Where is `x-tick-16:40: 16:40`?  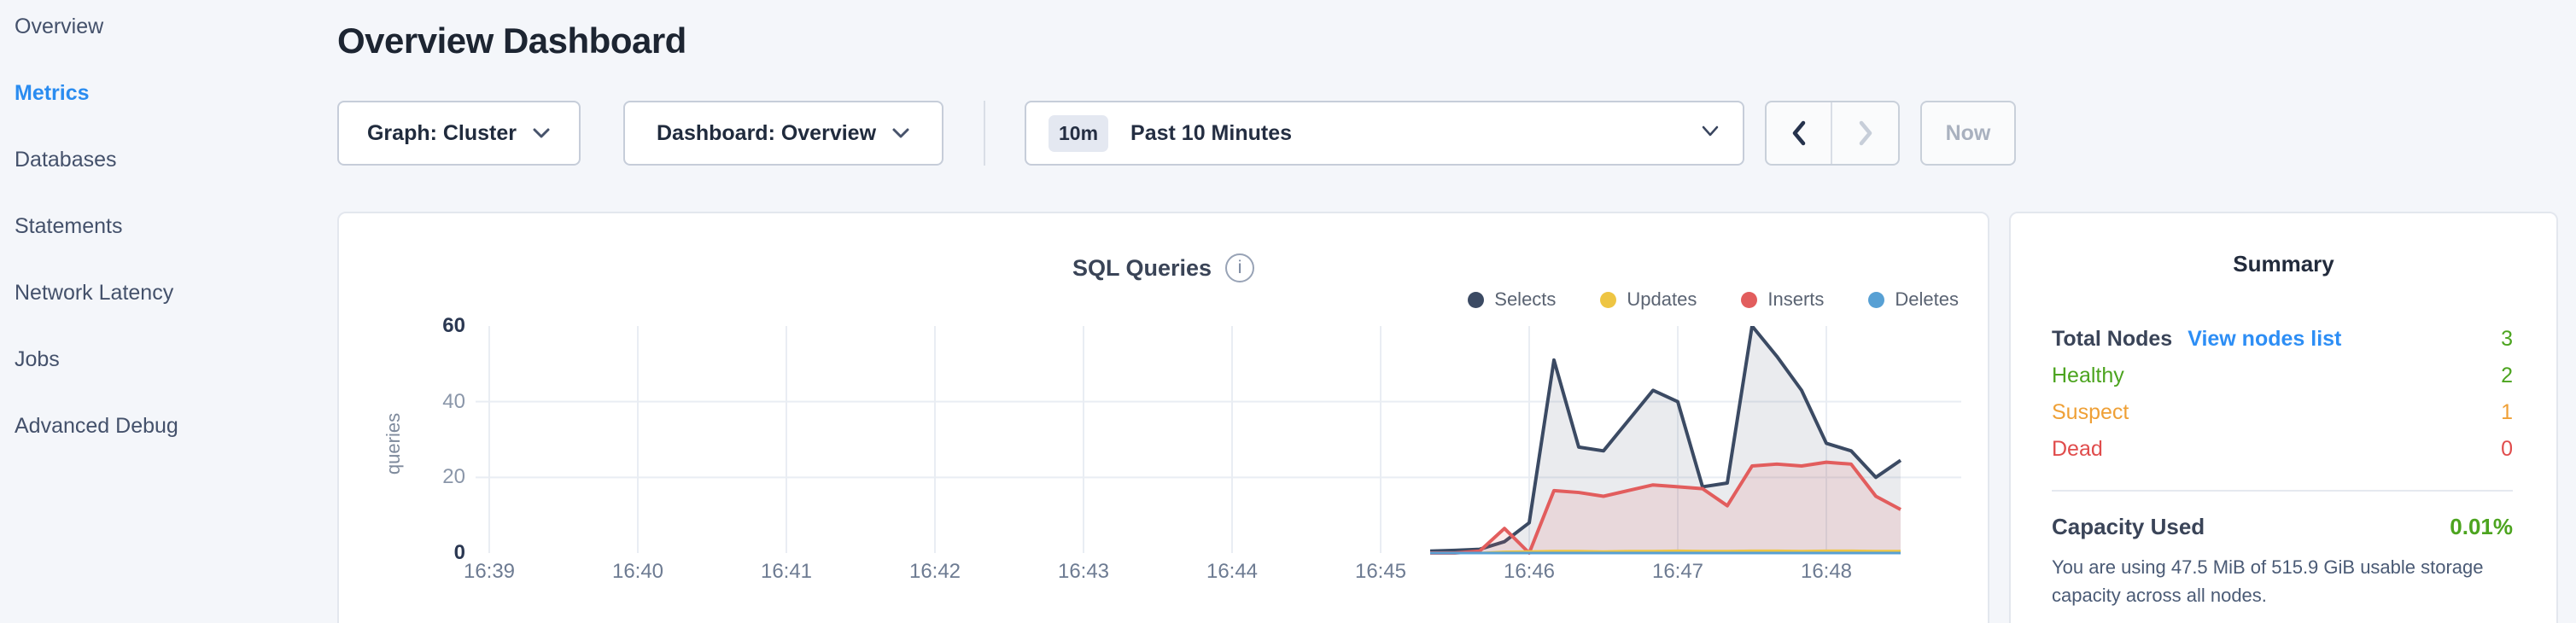 x-tick-16:40: 16:40 is located at coordinates (637, 571).